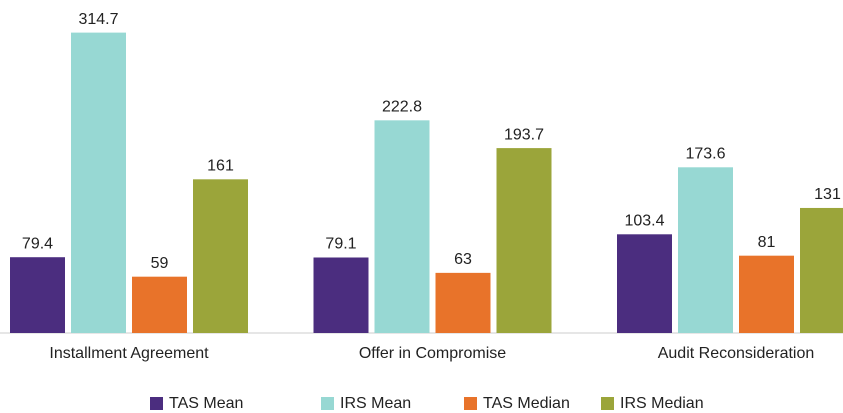 This screenshot has width=843, height=413. Describe the element at coordinates (526, 403) in the screenshot. I see `legend-label: TAS Median` at that location.